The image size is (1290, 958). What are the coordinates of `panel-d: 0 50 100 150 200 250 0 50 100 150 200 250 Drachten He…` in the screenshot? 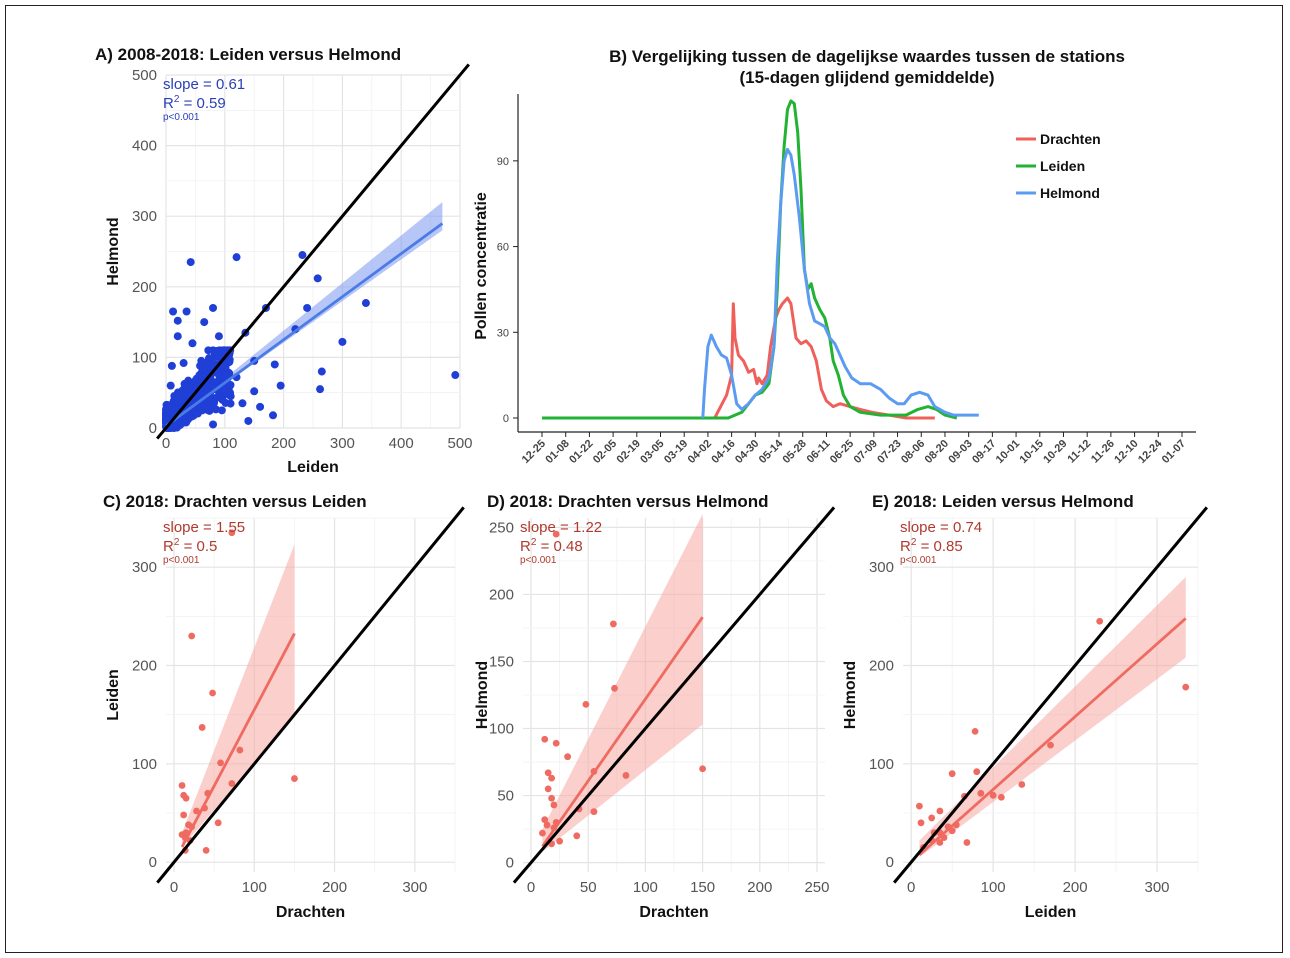 It's located at (655, 706).